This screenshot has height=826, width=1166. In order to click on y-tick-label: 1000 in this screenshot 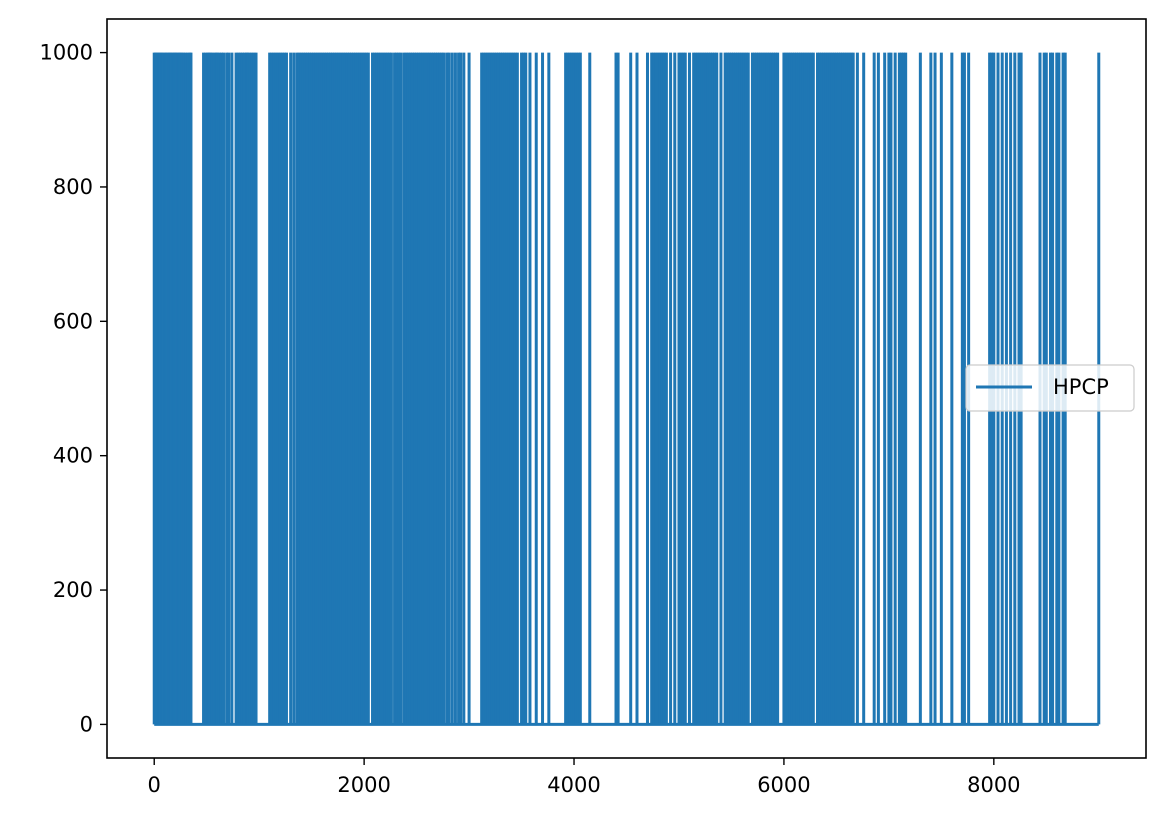, I will do `click(66, 53)`.